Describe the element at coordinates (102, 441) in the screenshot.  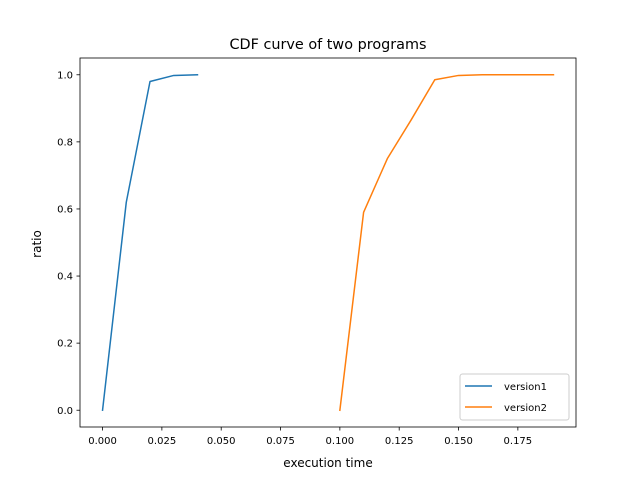
I see `x-tick-label: 0.000` at that location.